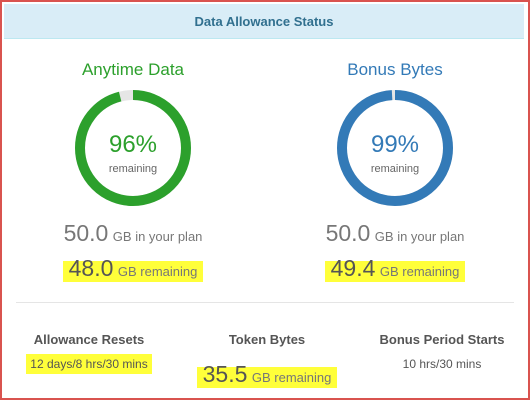 The image size is (530, 400). I want to click on anytime-data-title: Anytime Data, so click(133, 69).